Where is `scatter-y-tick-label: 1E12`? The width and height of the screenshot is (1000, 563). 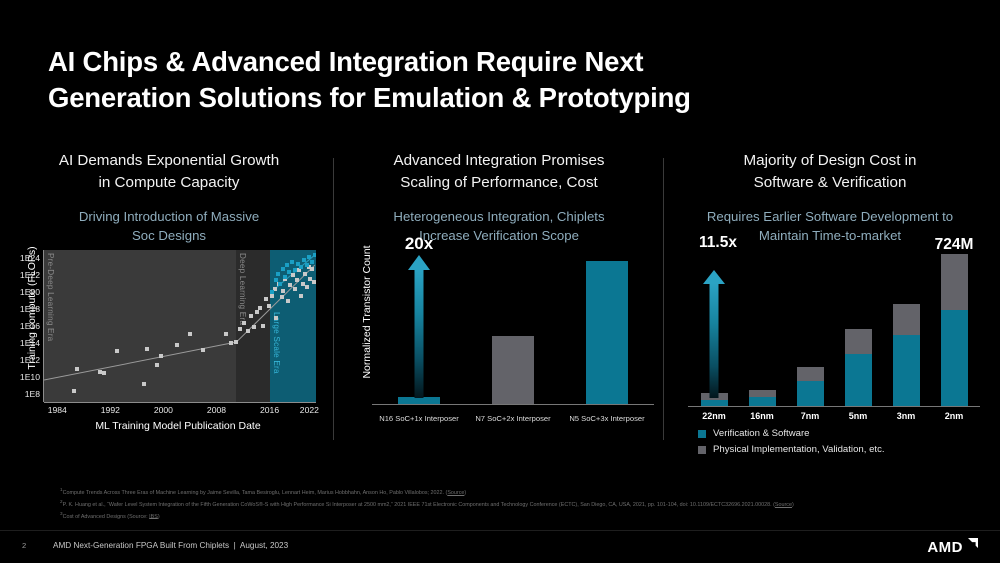 scatter-y-tick-label: 1E12 is located at coordinates (29, 359).